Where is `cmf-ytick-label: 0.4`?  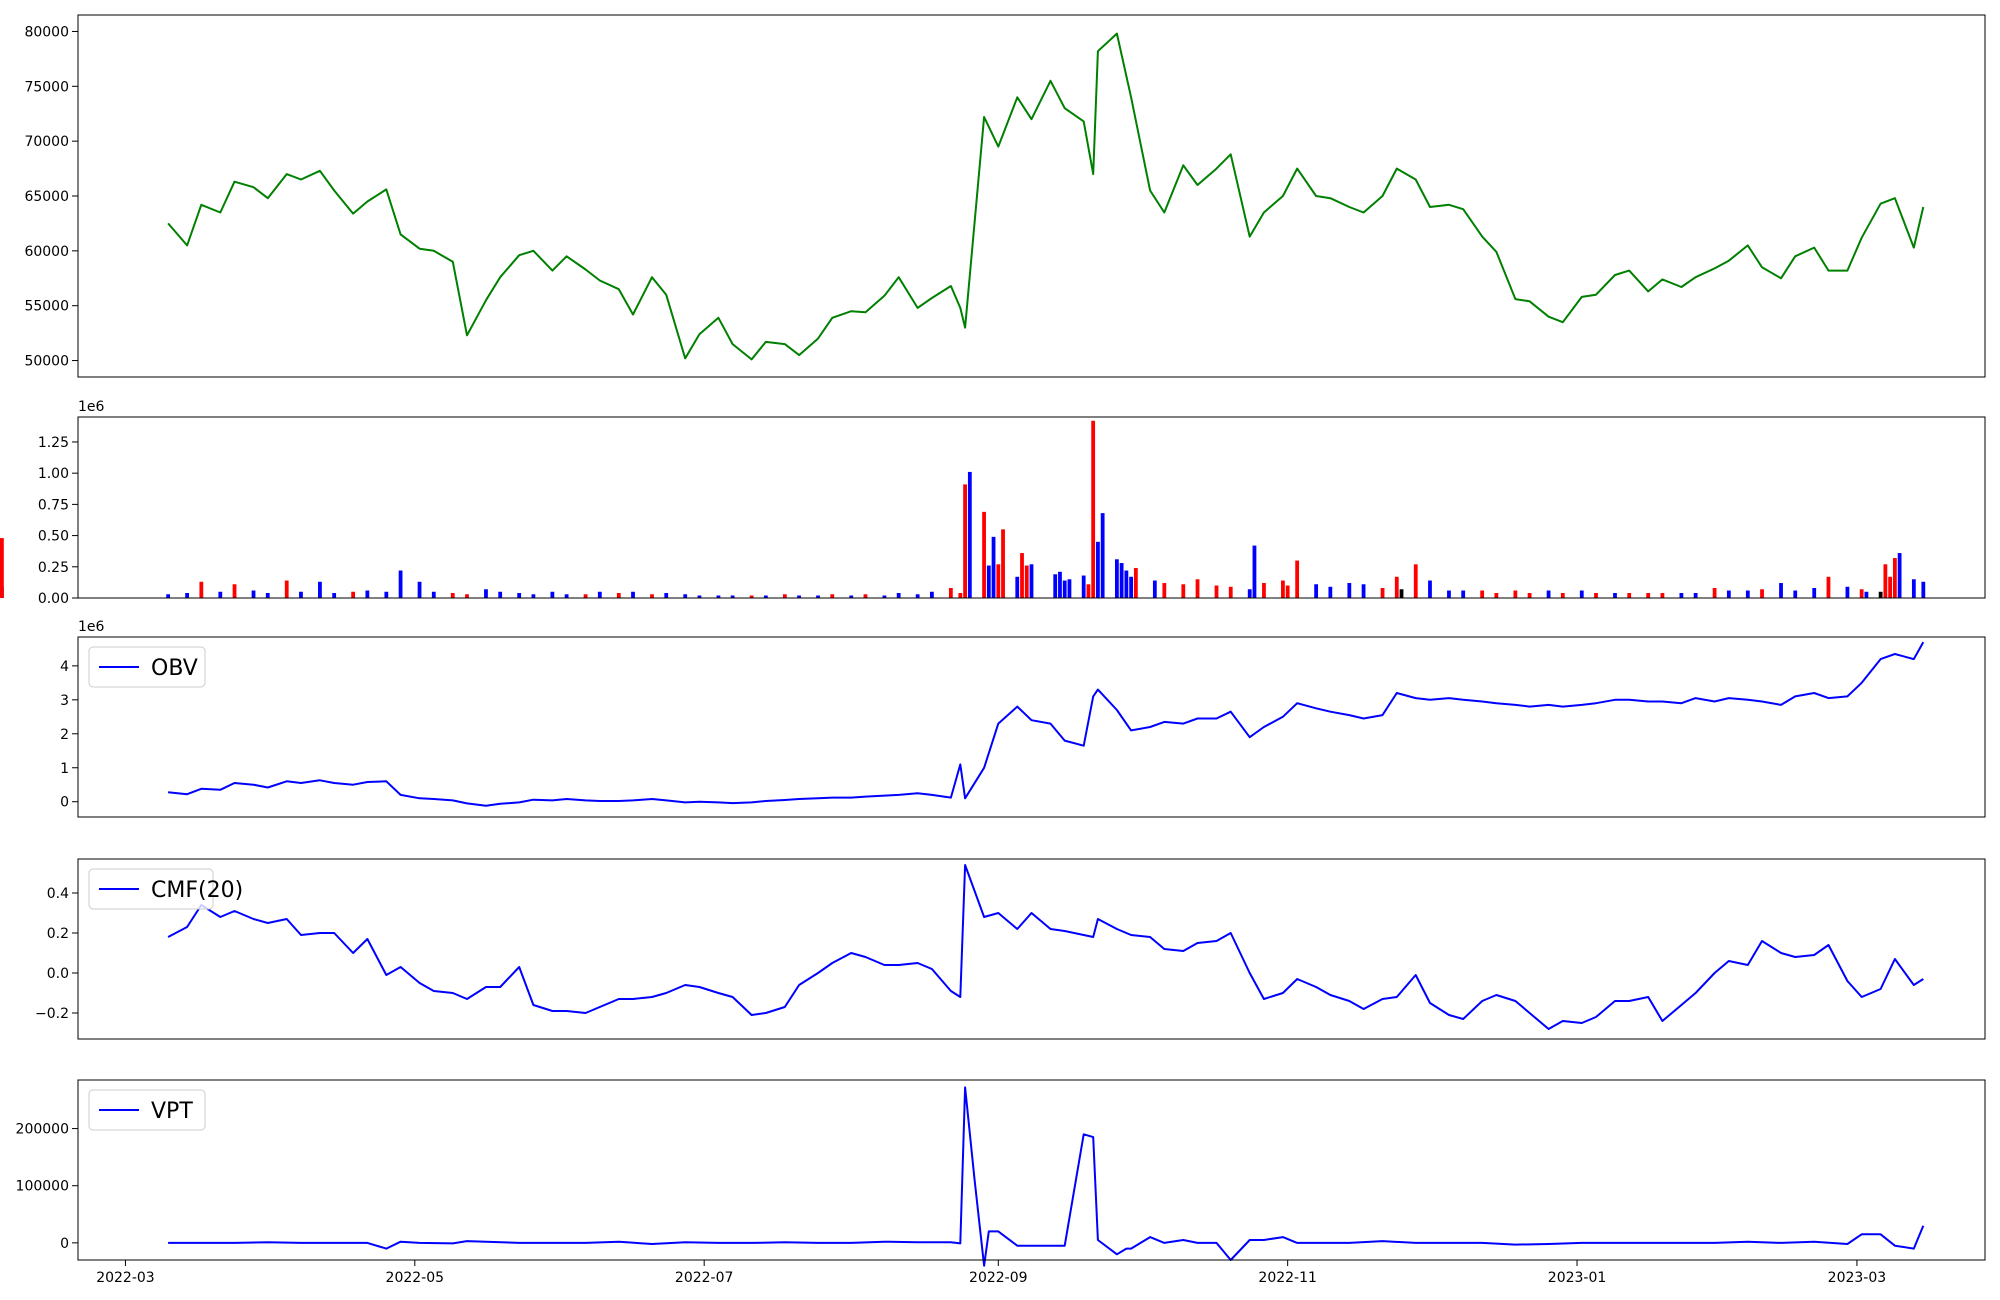
cmf-ytick-label: 0.4 is located at coordinates (58, 894).